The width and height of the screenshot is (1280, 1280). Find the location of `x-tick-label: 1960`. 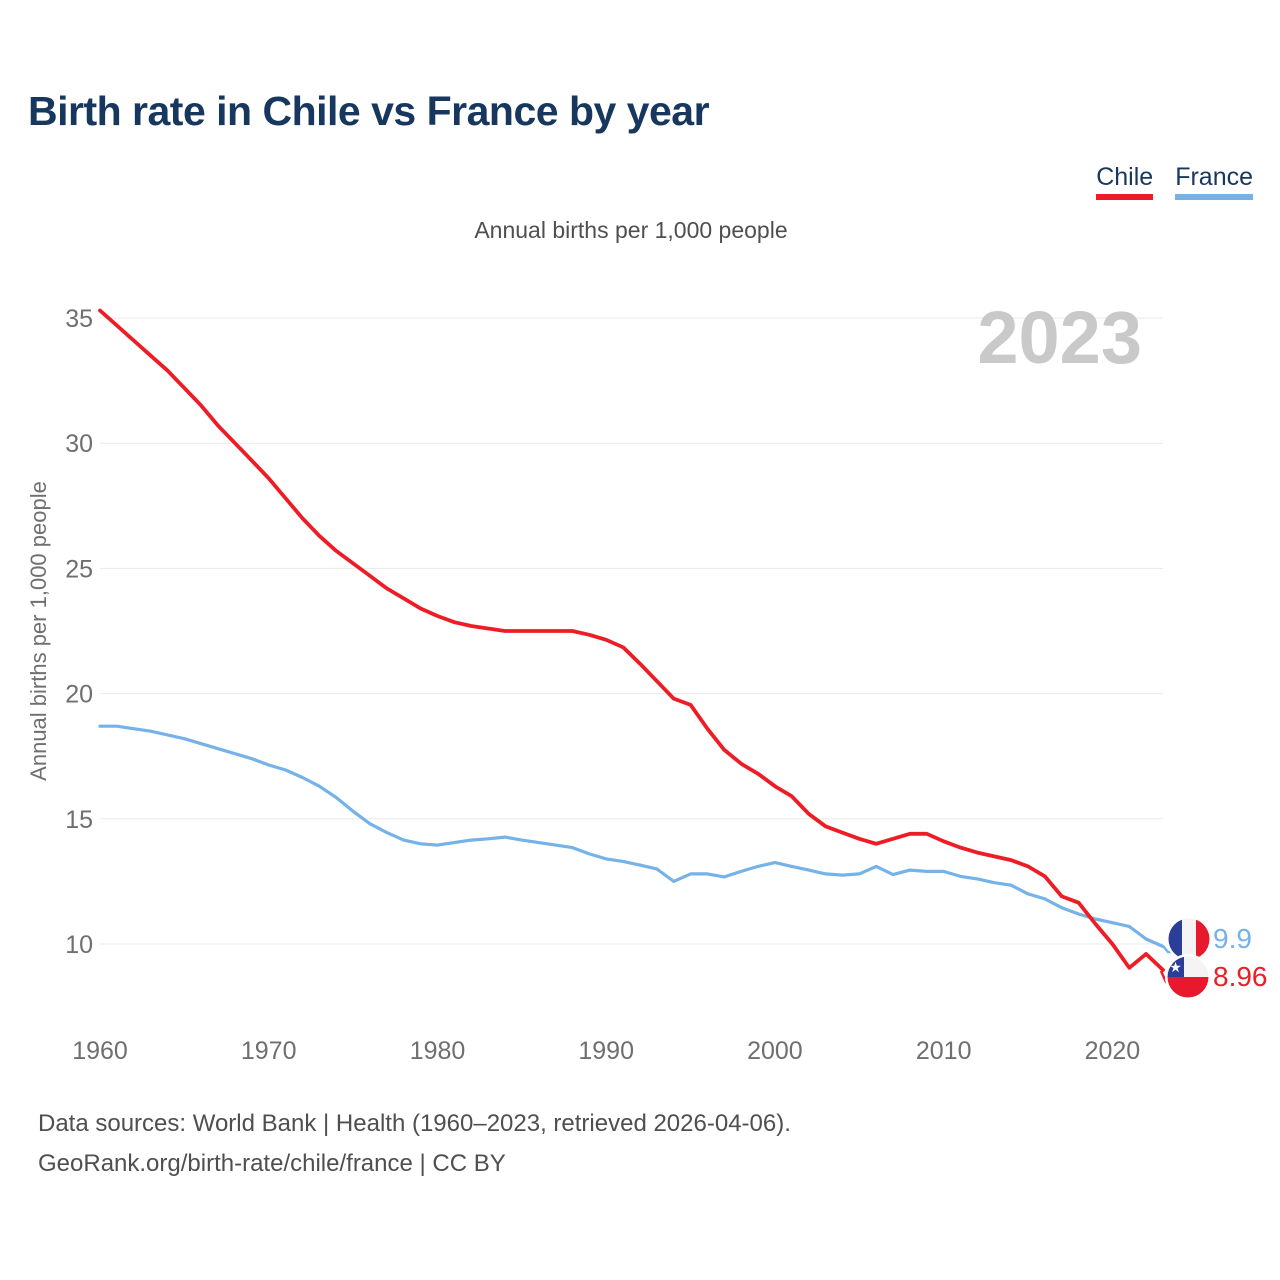

x-tick-label: 1960 is located at coordinates (100, 1051).